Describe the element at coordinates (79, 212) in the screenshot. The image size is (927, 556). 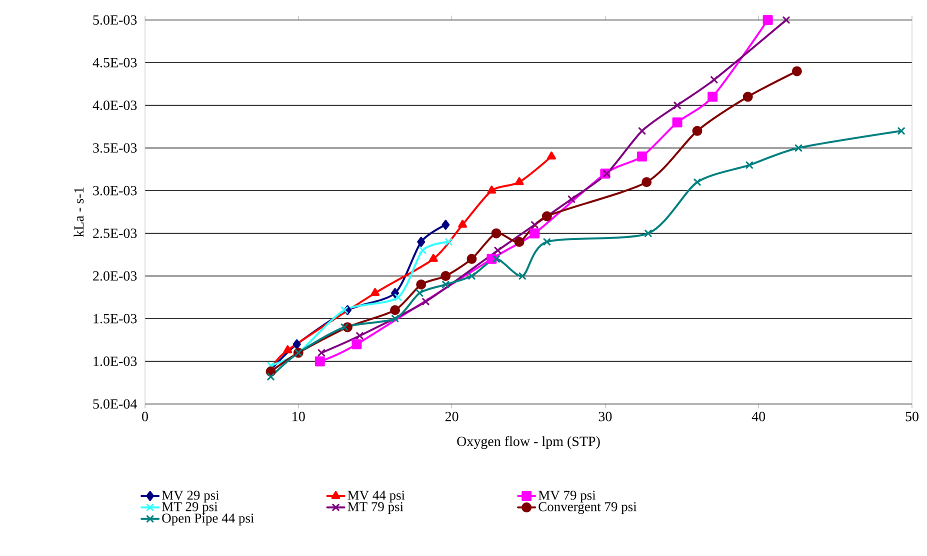
I see `y-axis-title: kLa - s-1` at that location.